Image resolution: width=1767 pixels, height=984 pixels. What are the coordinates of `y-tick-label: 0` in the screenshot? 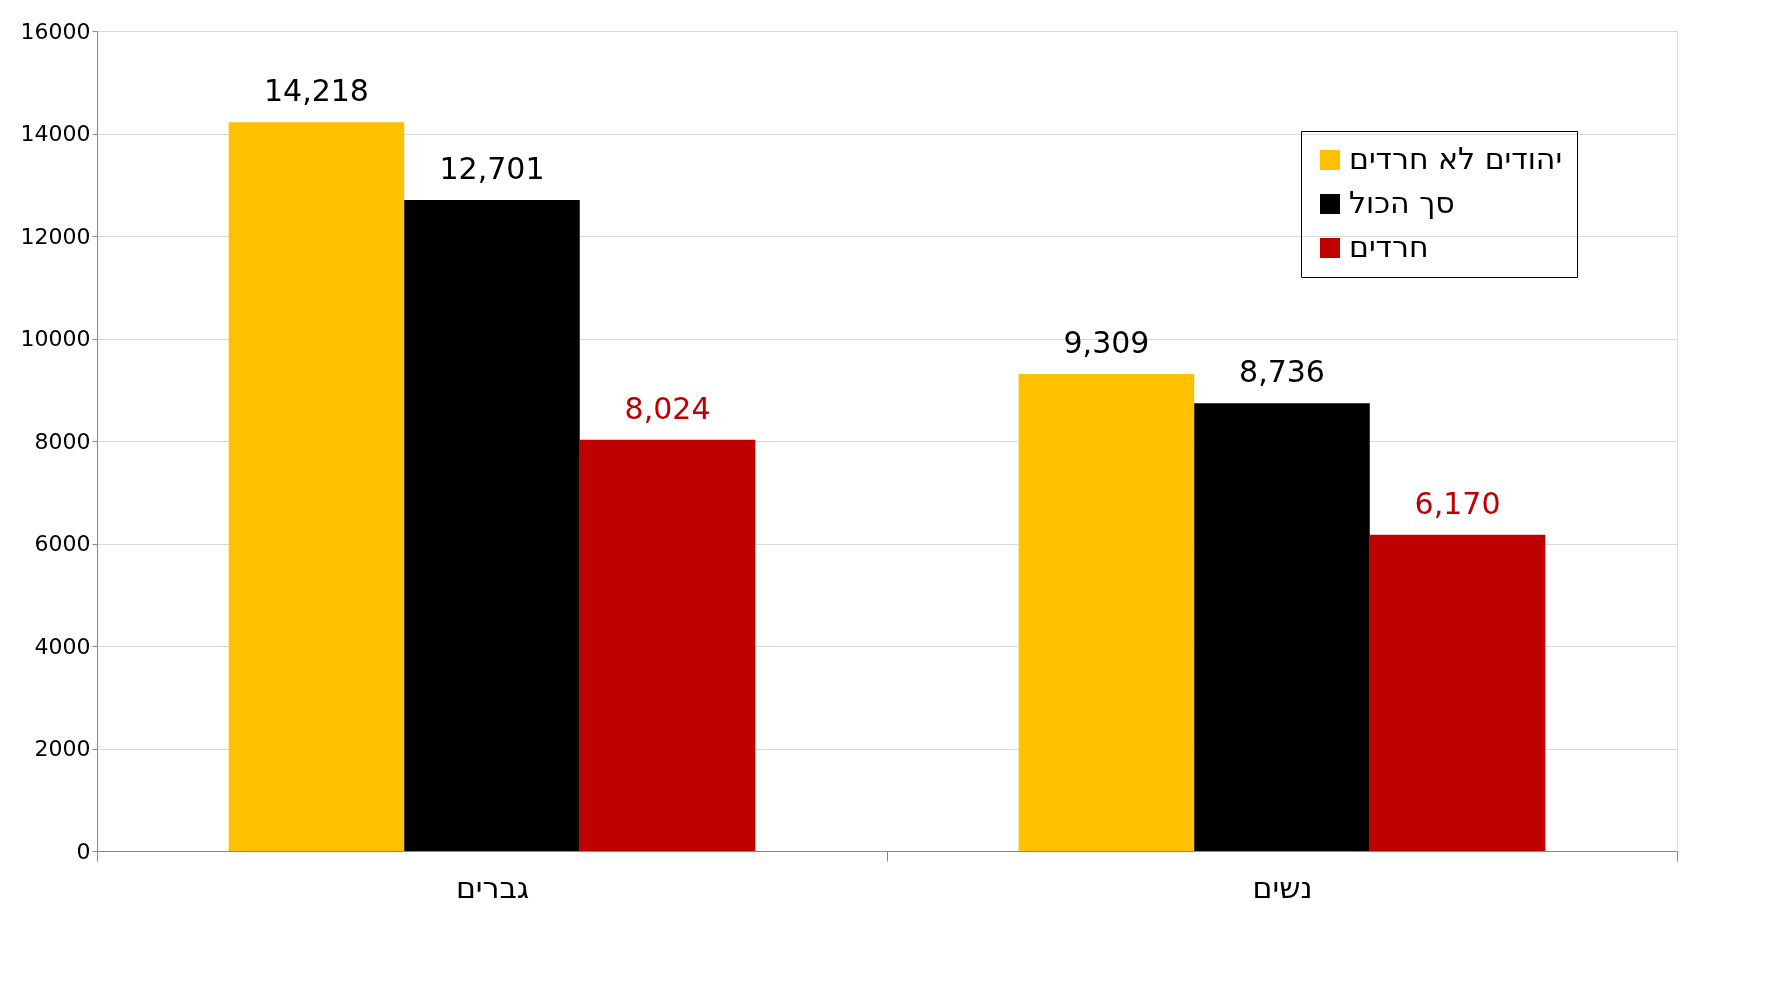 It's located at (83, 851).